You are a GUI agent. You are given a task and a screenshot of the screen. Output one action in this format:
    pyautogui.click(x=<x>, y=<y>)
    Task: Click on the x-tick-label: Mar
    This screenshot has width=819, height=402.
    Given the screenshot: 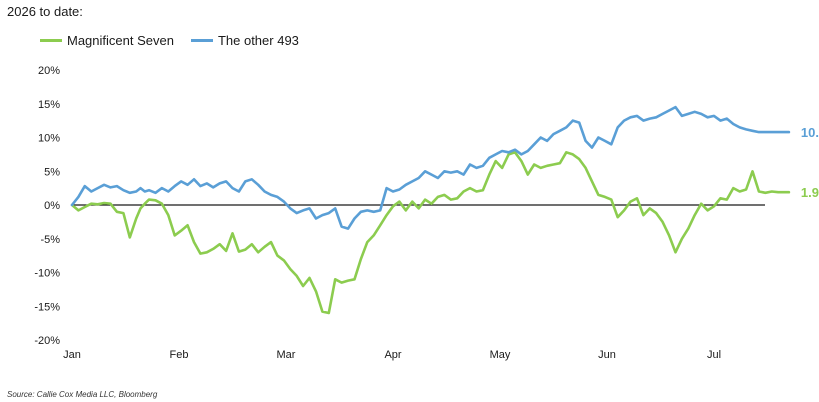 What is the action you would take?
    pyautogui.click(x=286, y=355)
    